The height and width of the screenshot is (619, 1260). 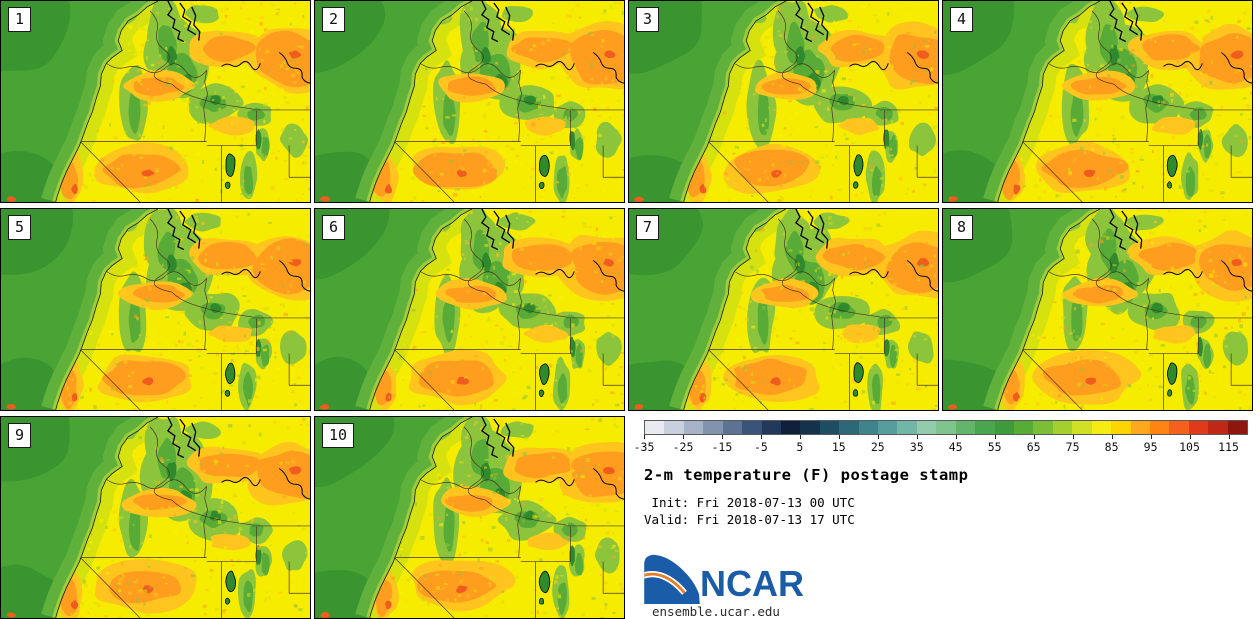 I want to click on panel-number-badge: 1, so click(x=20, y=19).